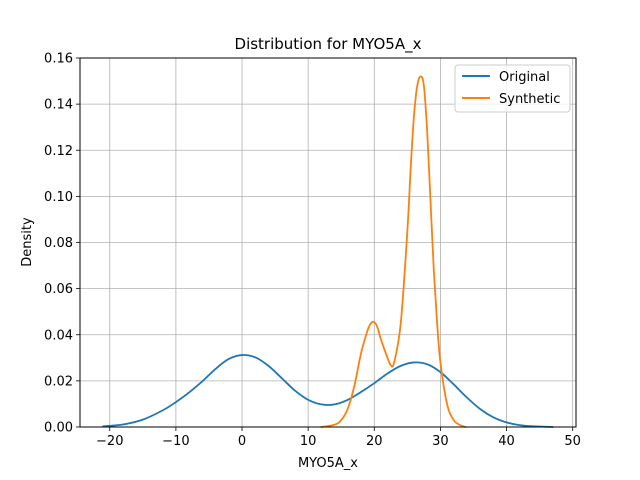  Describe the element at coordinates (328, 44) in the screenshot. I see `chart-title: Distribution for MYO5A_x` at that location.